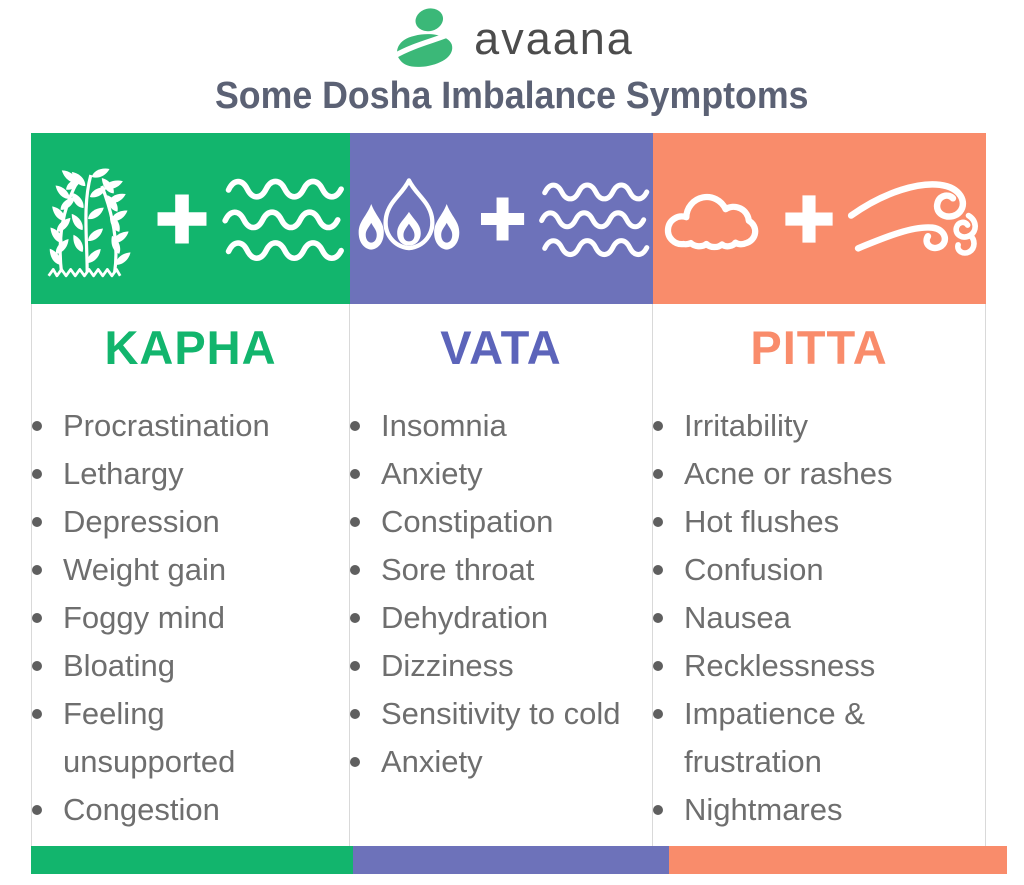 The image size is (1024, 885). I want to click on list-item: Bloating, so click(190, 666).